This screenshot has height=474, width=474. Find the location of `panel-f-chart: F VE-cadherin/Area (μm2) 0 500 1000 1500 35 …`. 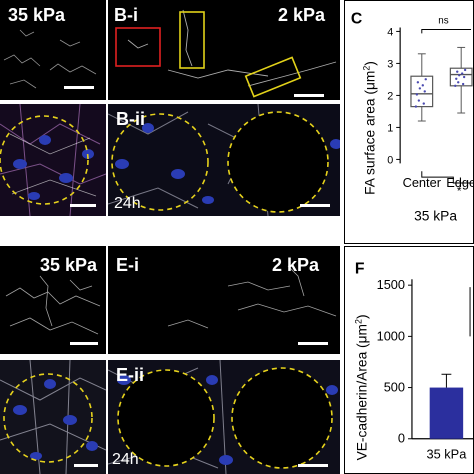

panel-f-chart: F VE-cadherin/Area (μm2) 0 500 1000 1500 35 … is located at coordinates (413, 360).